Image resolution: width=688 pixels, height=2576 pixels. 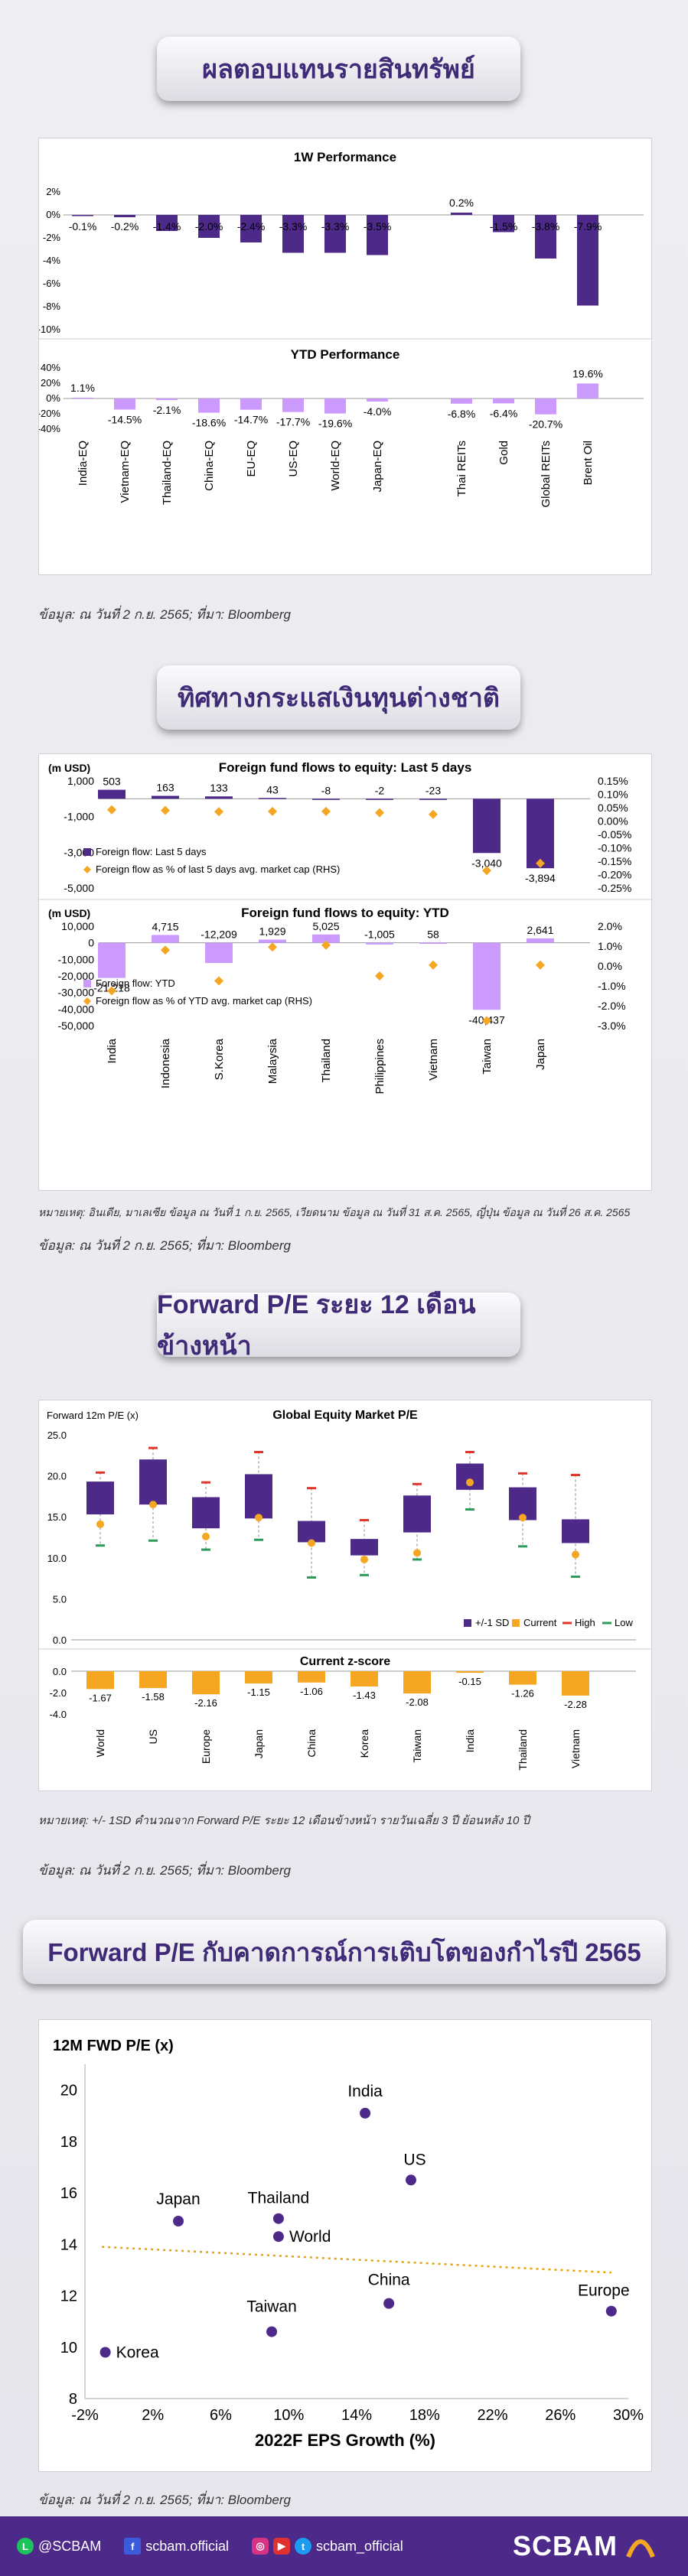 I want to click on social-handle: scbam_official, so click(x=359, y=2546).